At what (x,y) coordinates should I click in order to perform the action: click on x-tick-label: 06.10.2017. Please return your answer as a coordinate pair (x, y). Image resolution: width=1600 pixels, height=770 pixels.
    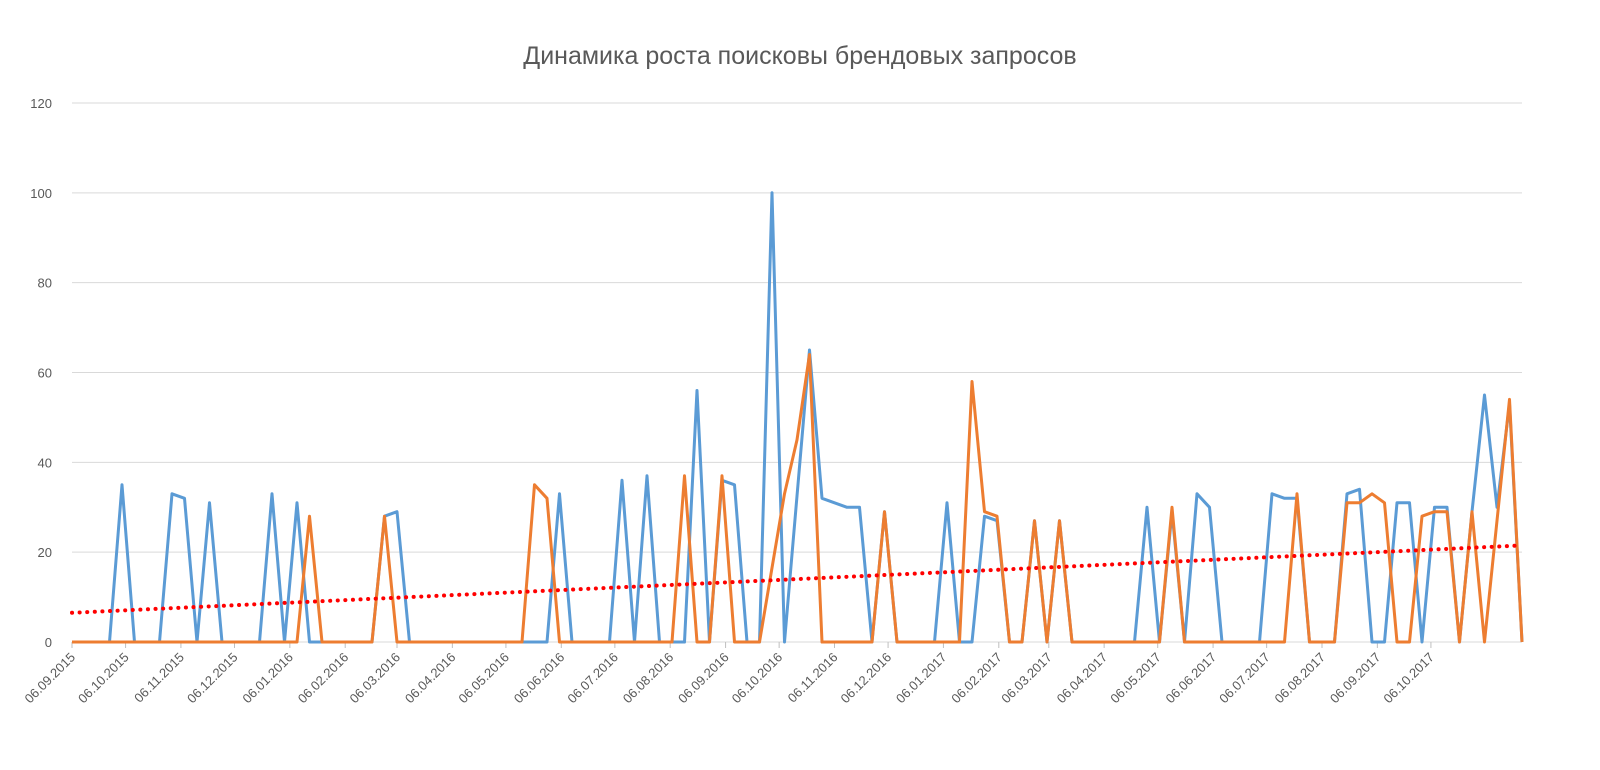
    Looking at the image, I should click on (1408, 678).